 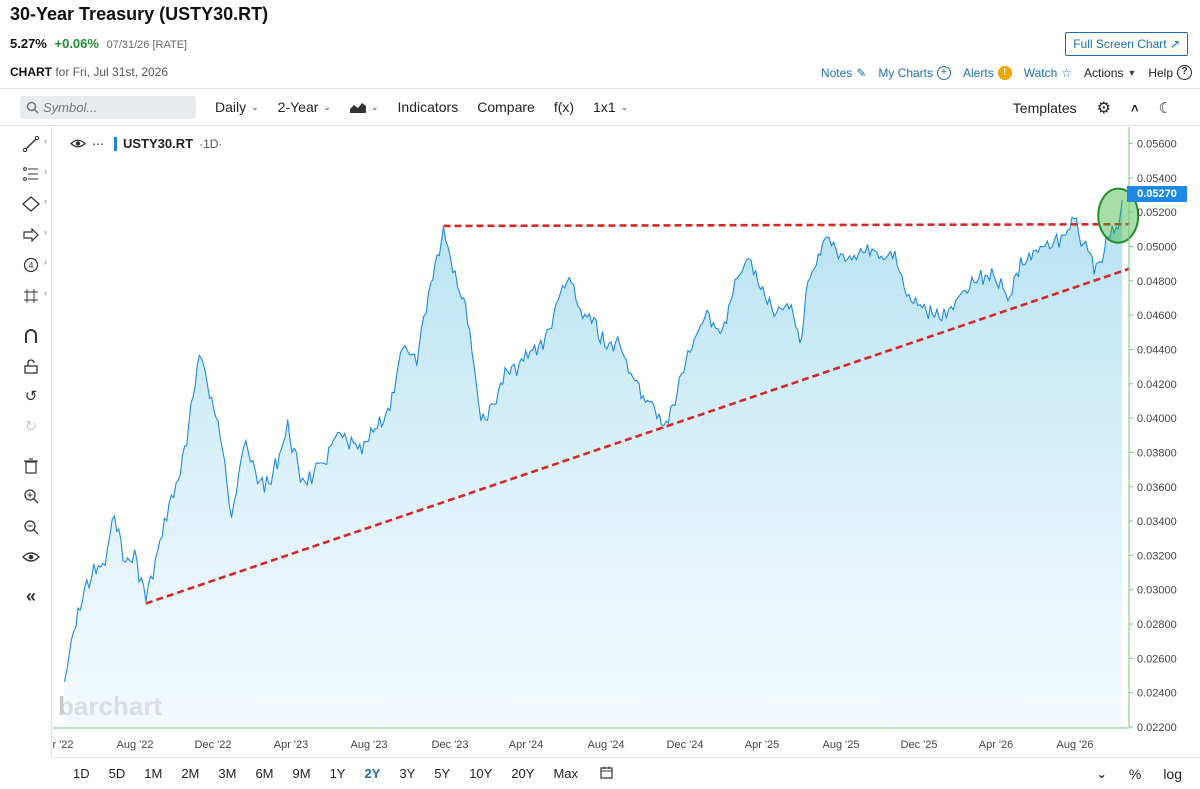 I want to click on period-select: 2-Year ⌄, so click(x=304, y=107).